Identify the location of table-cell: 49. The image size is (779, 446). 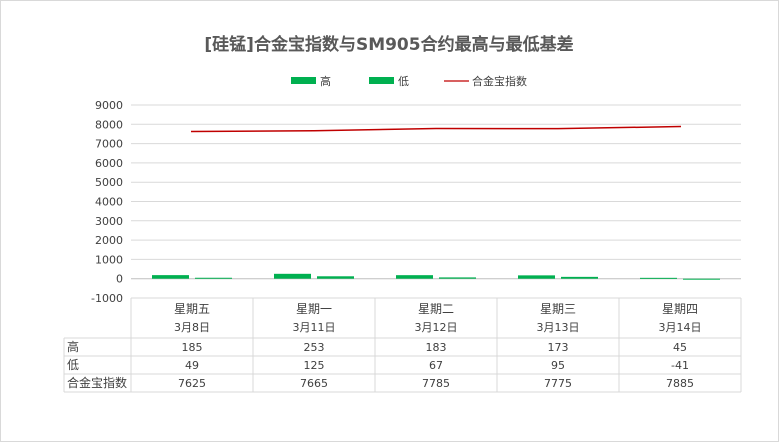
(192, 365).